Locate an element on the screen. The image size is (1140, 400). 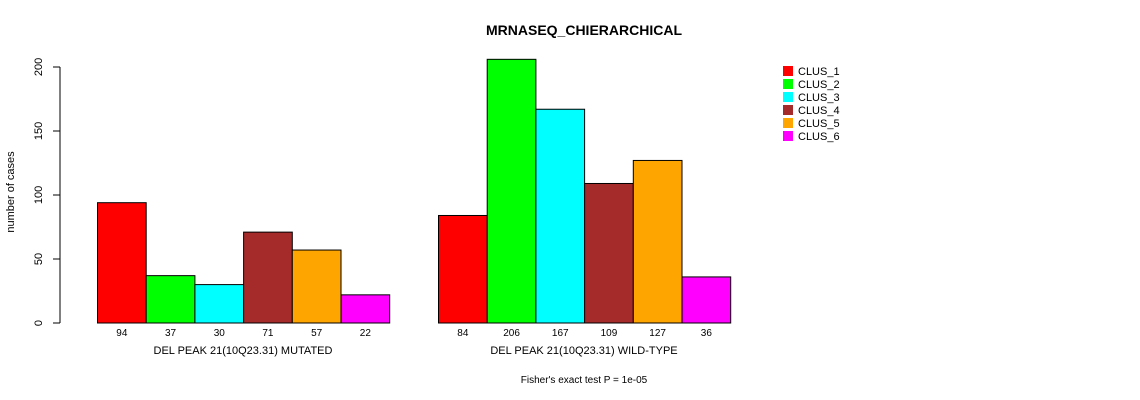
bar-value-label: 94 is located at coordinates (122, 333).